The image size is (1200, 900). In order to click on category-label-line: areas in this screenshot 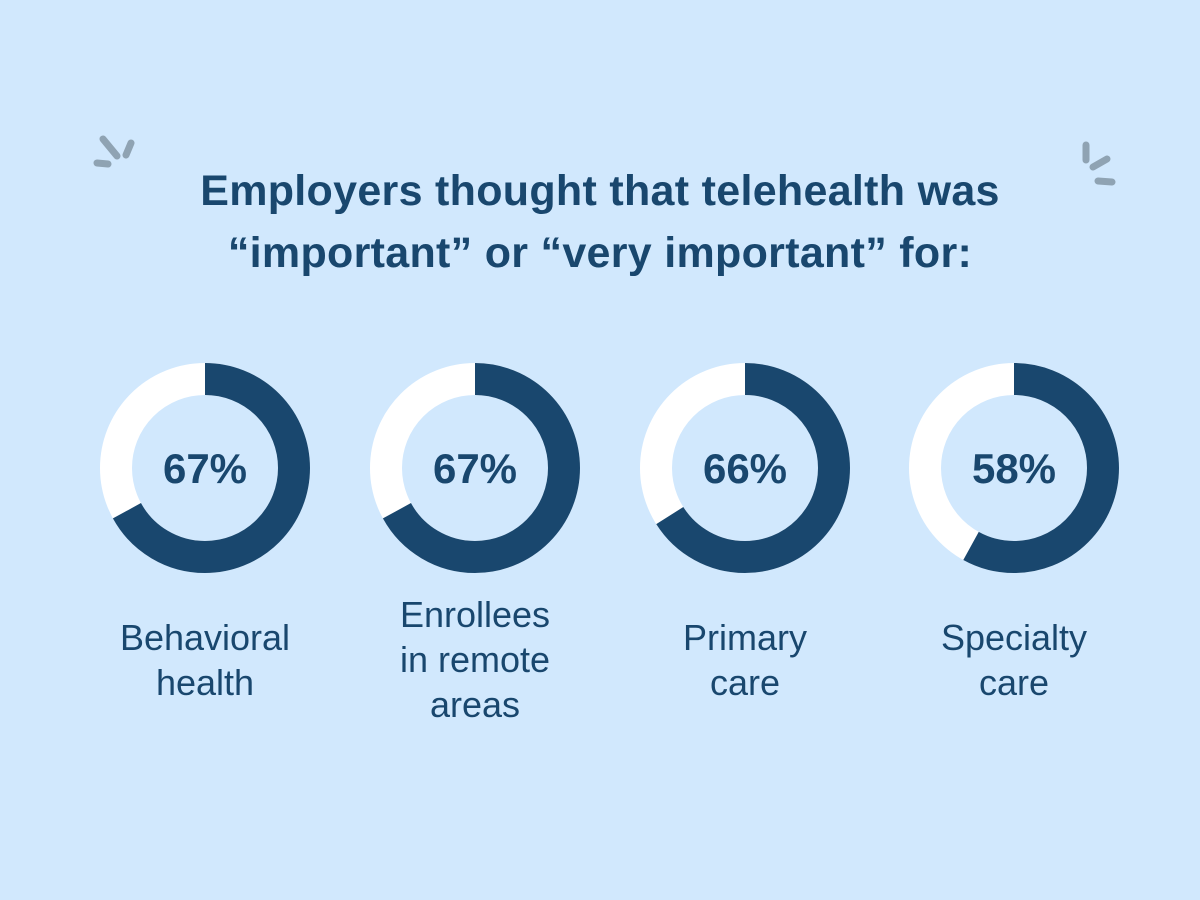, I will do `click(475, 704)`.